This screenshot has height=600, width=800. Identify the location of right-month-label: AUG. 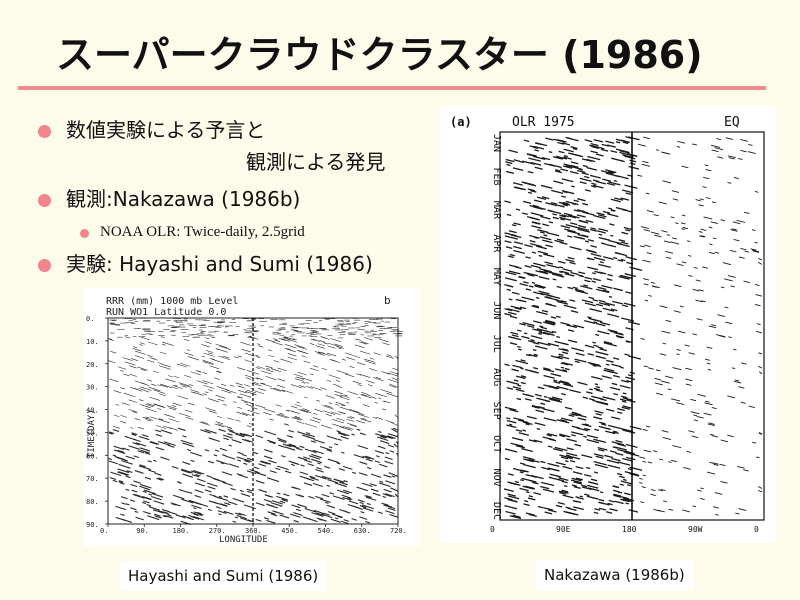
(496, 377).